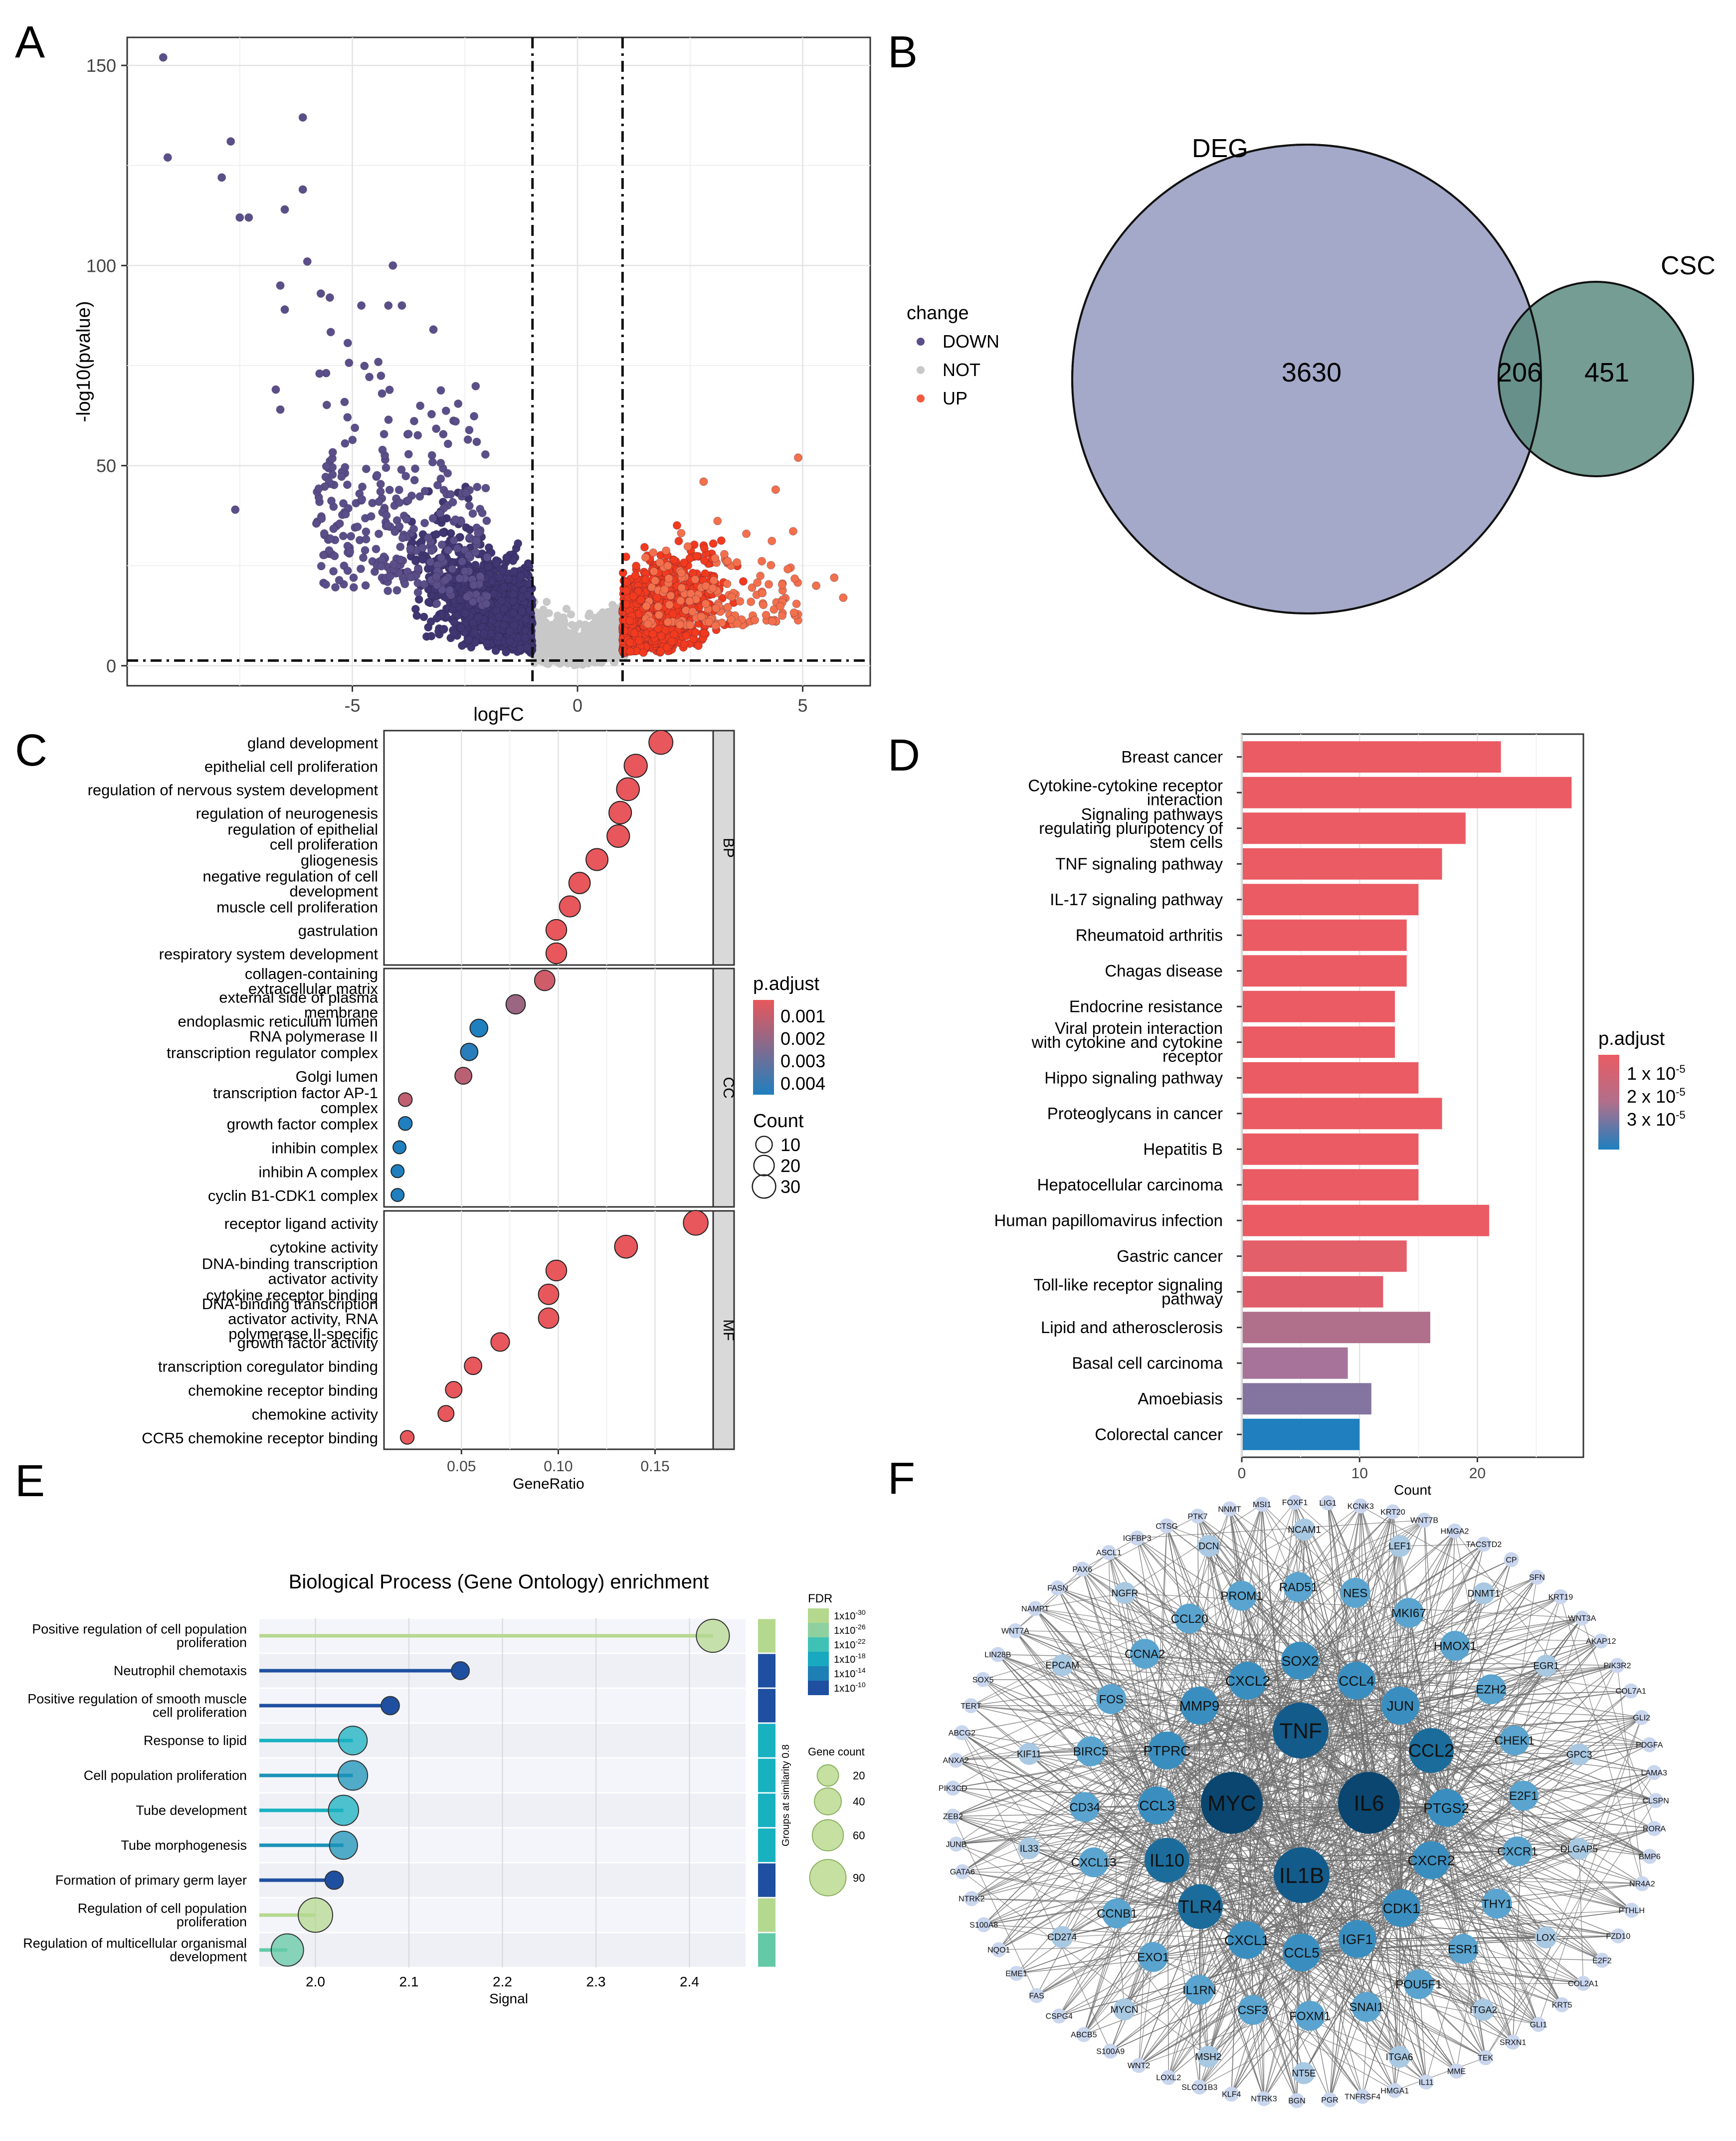  I want to click on category-label: Lipid and atherosclerosis, so click(1132, 1327).